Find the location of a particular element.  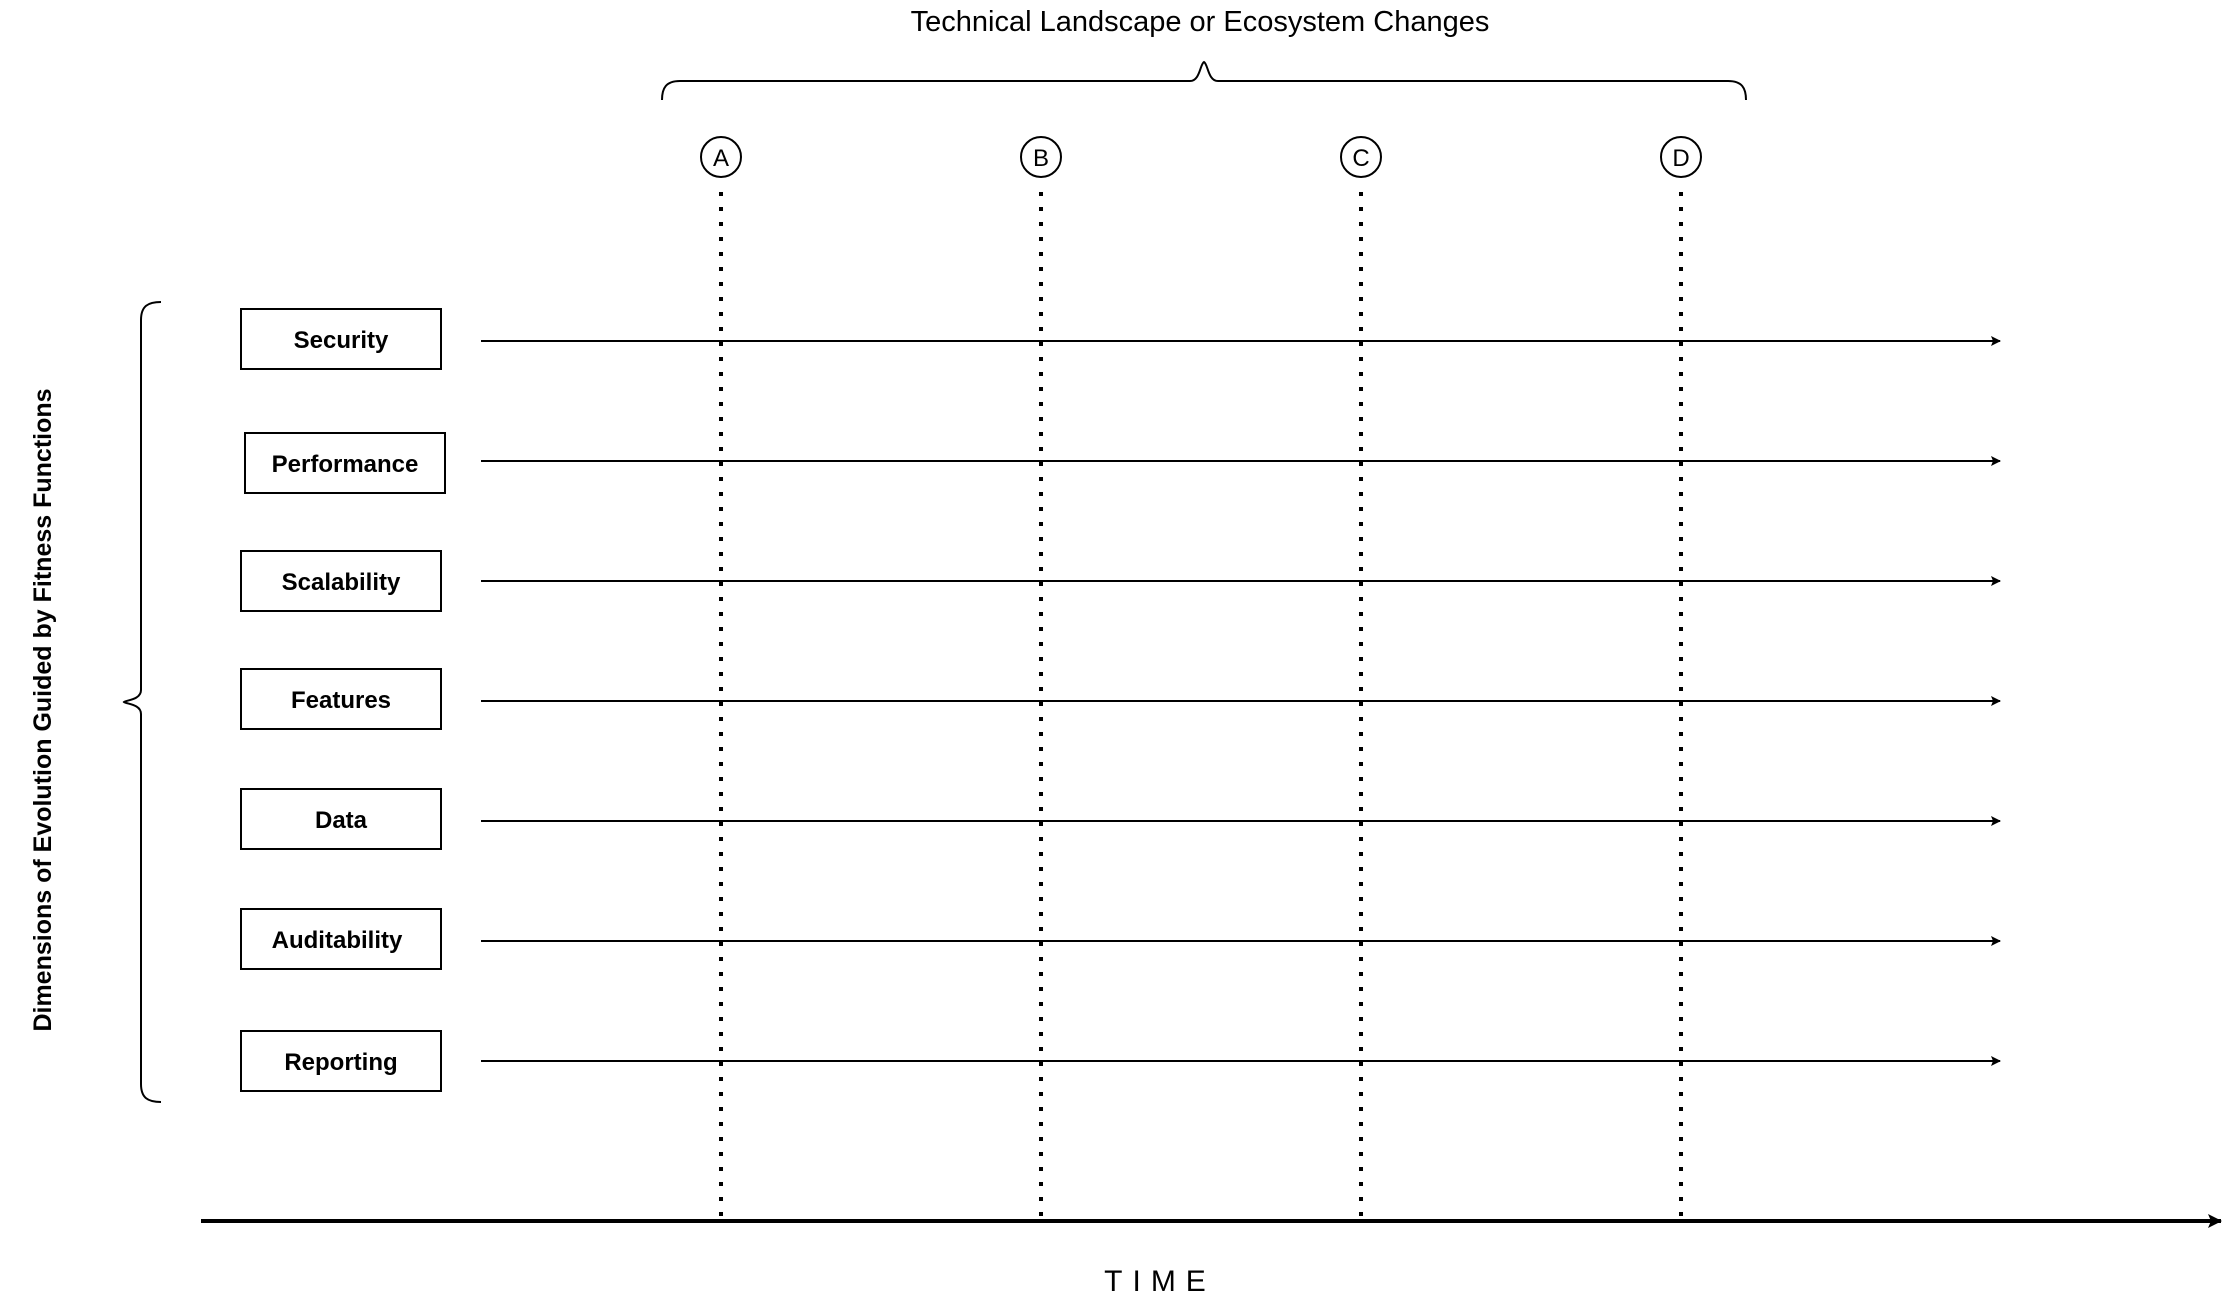

marker-a-label: A is located at coordinates (721, 158).